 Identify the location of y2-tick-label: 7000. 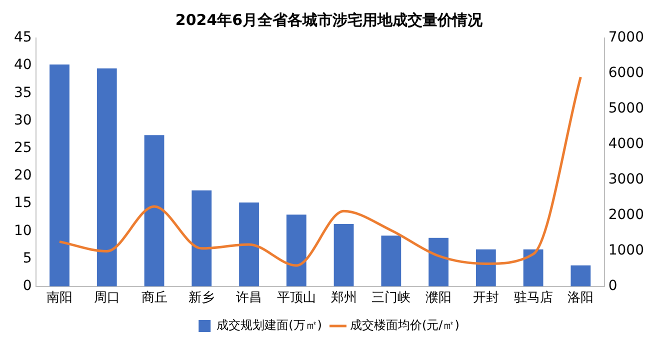
(626, 38).